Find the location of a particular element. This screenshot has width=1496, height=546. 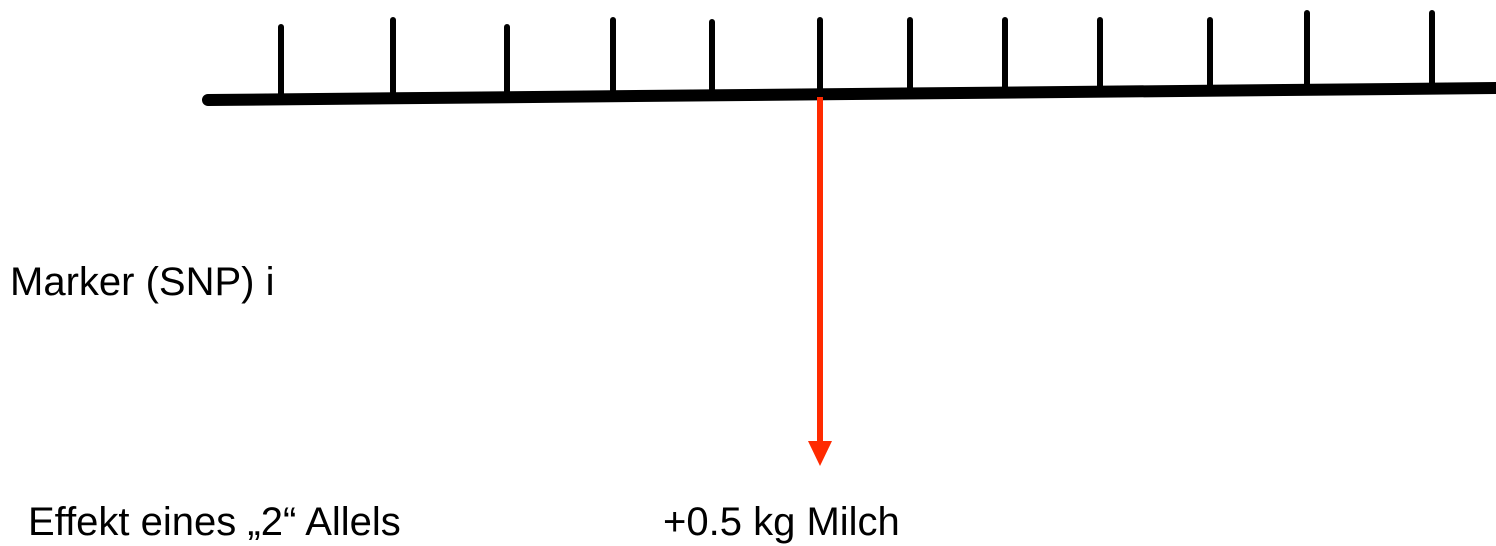

marker-label: Marker (SNP) i is located at coordinates (142, 282).